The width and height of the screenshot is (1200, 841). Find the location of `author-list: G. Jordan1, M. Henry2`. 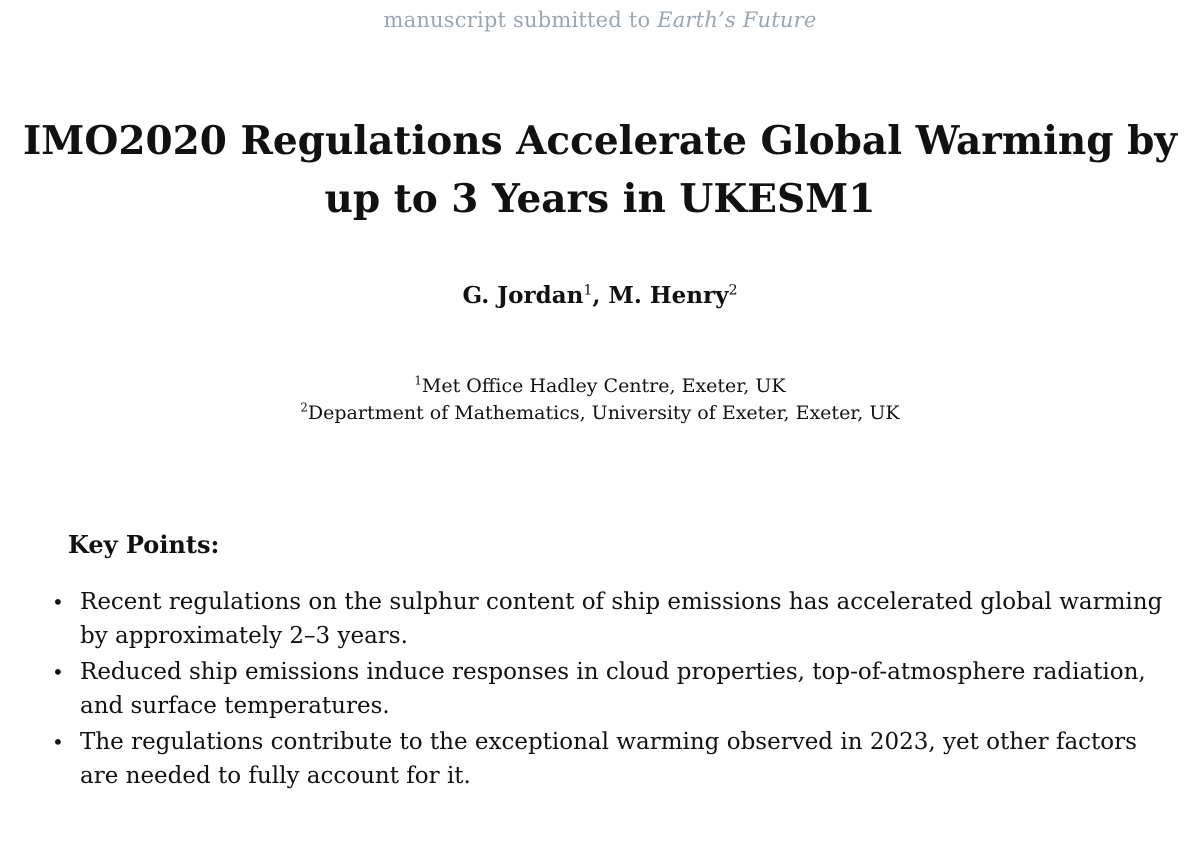

author-list: G. Jordan1, M. Henry2 is located at coordinates (600, 295).